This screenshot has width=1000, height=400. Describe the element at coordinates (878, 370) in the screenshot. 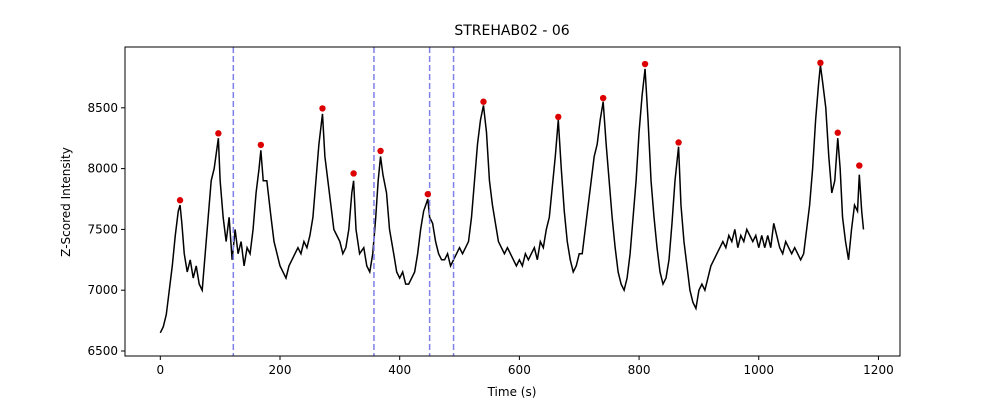

I see `x-tick-label: 1200` at that location.